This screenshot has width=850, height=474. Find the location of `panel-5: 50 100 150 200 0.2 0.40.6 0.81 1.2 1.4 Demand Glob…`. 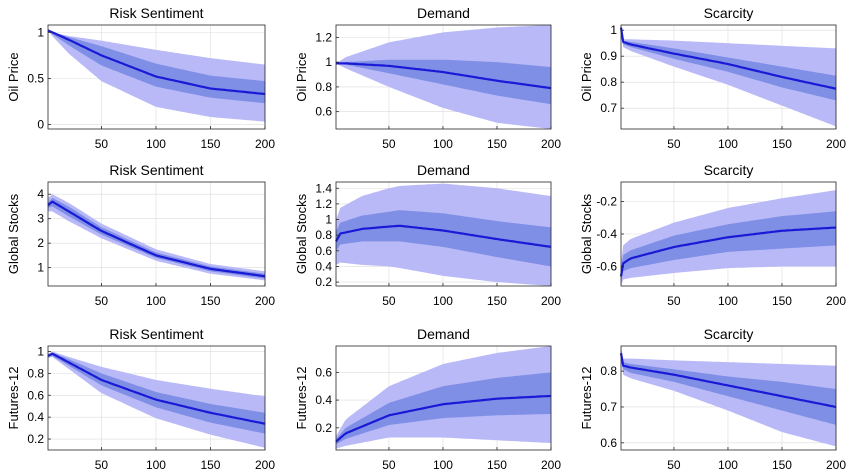

panel-5: 50 100 150 200 0.2 0.40.6 0.81 1.2 1.4 Demand Glob… is located at coordinates (427, 235).